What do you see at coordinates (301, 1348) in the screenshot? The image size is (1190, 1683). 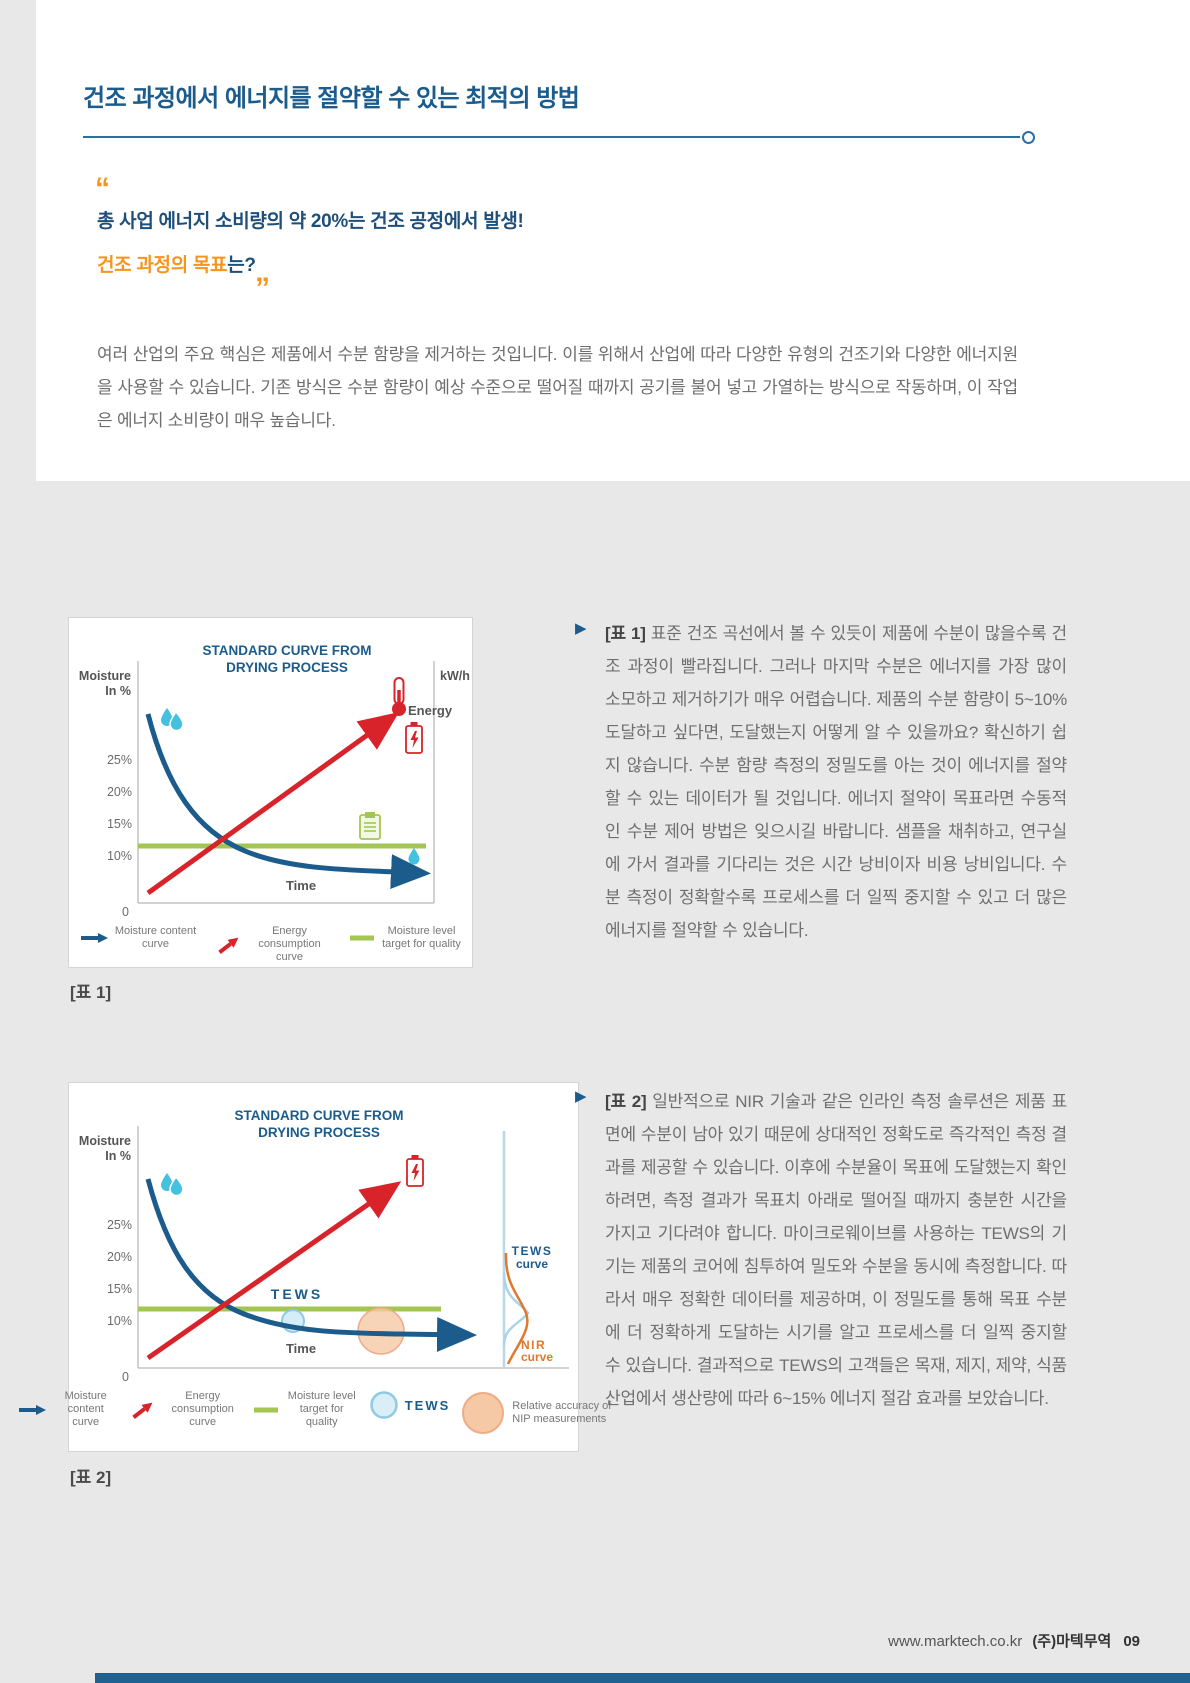 I see `figure2-time-label: Time` at bounding box center [301, 1348].